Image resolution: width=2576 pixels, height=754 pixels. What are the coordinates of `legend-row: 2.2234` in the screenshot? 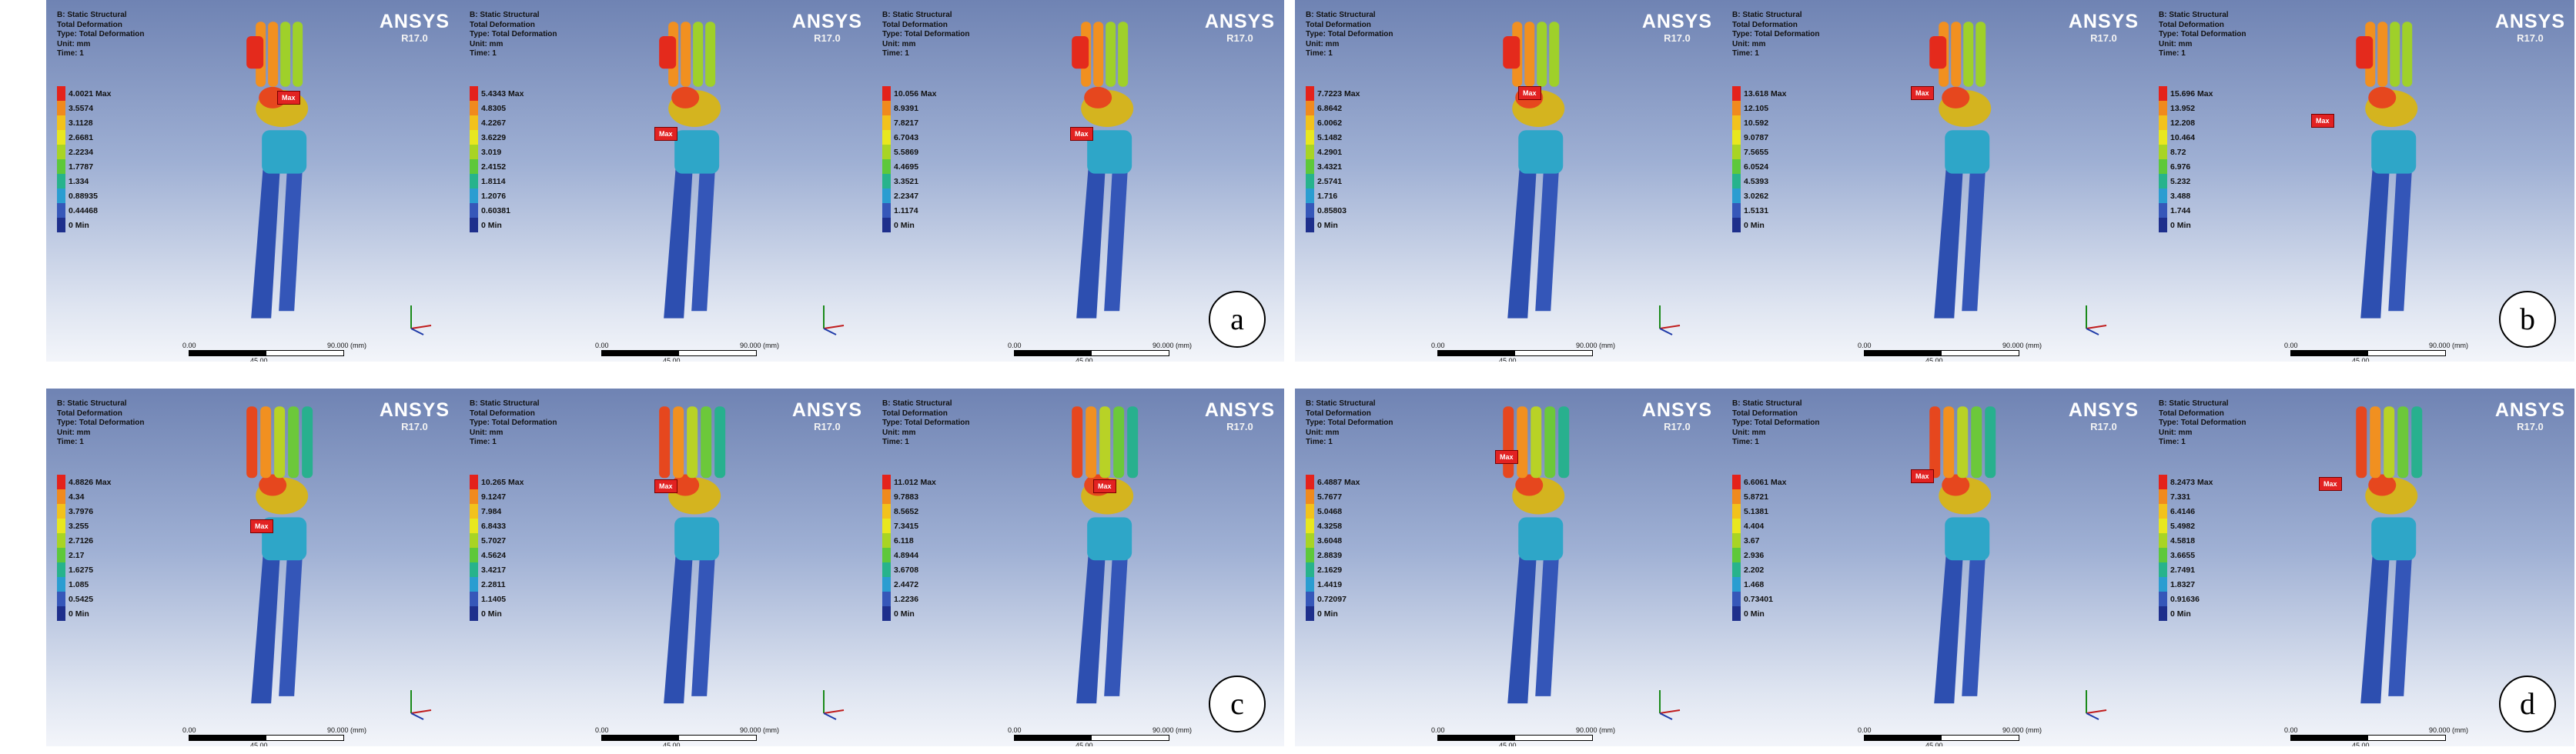 It's located at (84, 152).